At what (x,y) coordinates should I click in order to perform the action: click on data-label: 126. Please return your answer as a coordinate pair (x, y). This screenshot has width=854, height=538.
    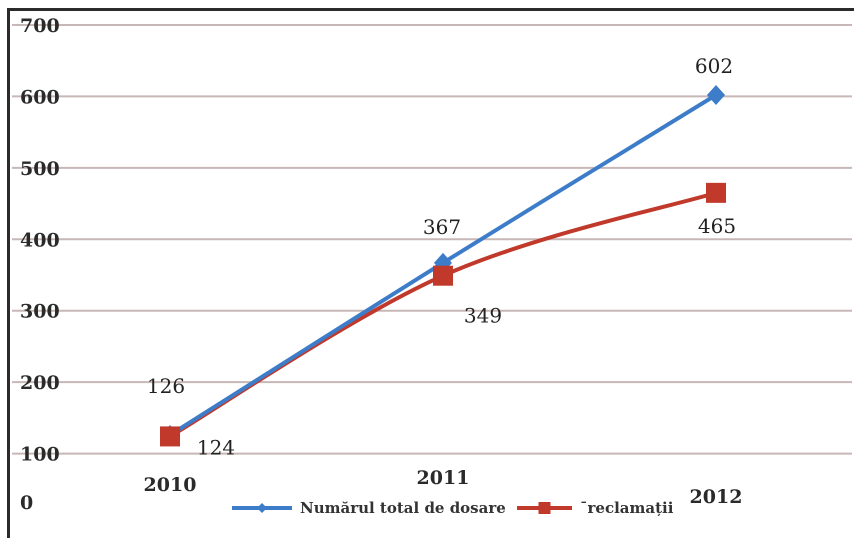
    Looking at the image, I should click on (166, 386).